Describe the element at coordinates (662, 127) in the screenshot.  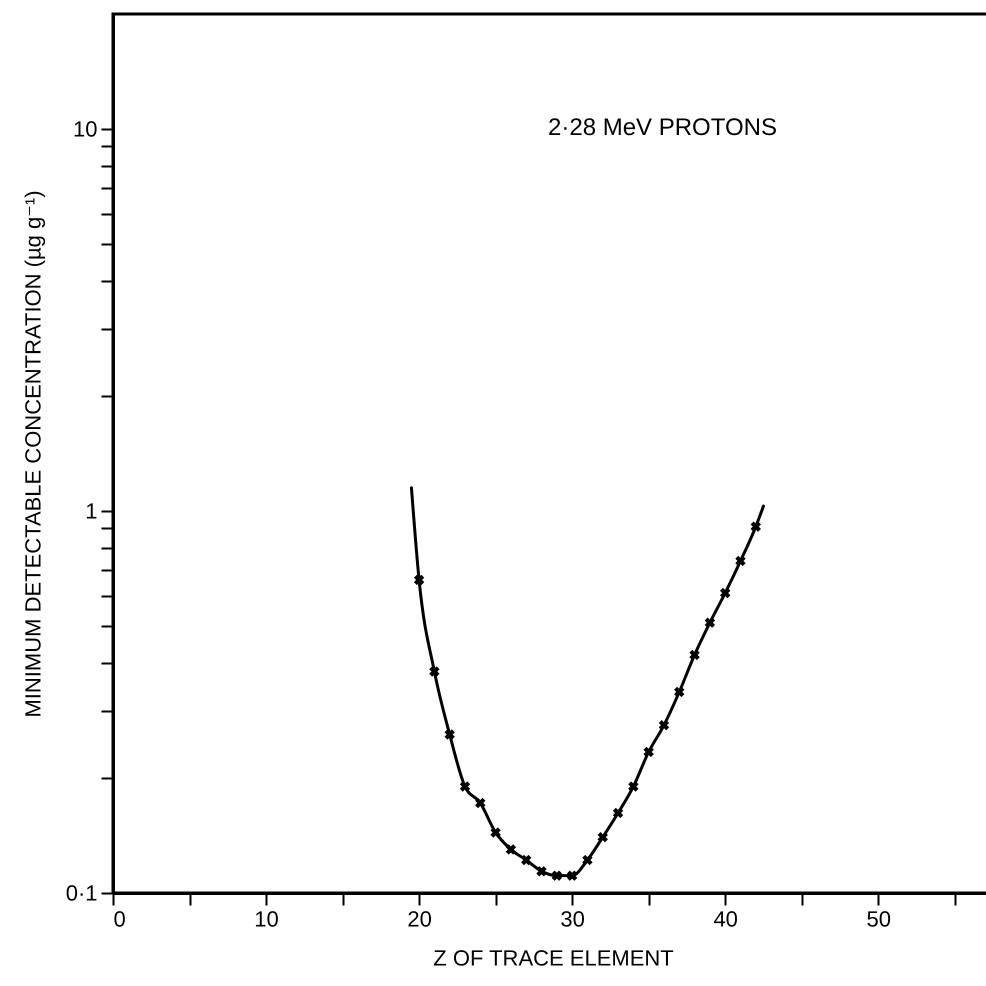
I see `annotation: 2·28 MeV PROTONS` at that location.